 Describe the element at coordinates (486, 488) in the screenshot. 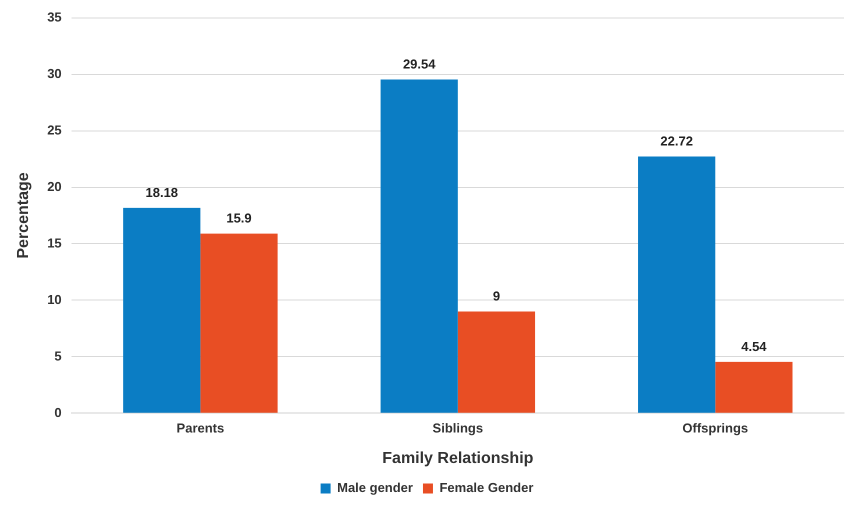

I see `legend-label: Female Gender` at that location.